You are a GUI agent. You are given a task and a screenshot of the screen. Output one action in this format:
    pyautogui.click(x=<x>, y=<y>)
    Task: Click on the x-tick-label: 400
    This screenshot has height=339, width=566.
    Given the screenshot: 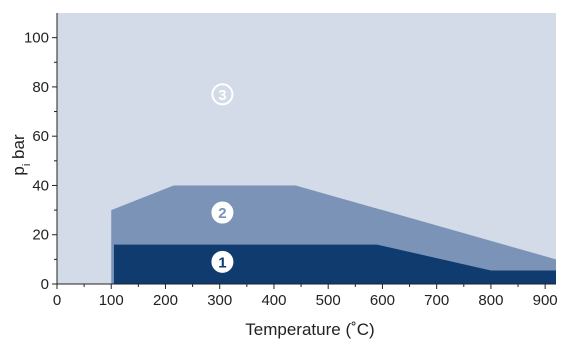 What is the action you would take?
    pyautogui.click(x=273, y=300)
    